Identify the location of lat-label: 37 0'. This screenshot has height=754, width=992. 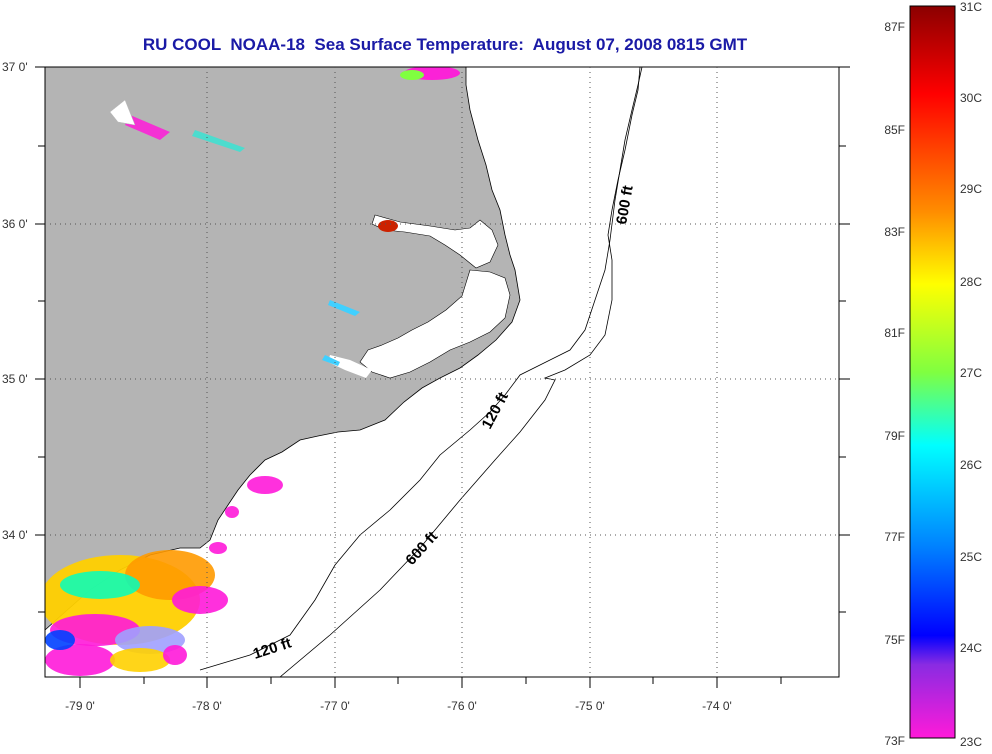
(15, 67).